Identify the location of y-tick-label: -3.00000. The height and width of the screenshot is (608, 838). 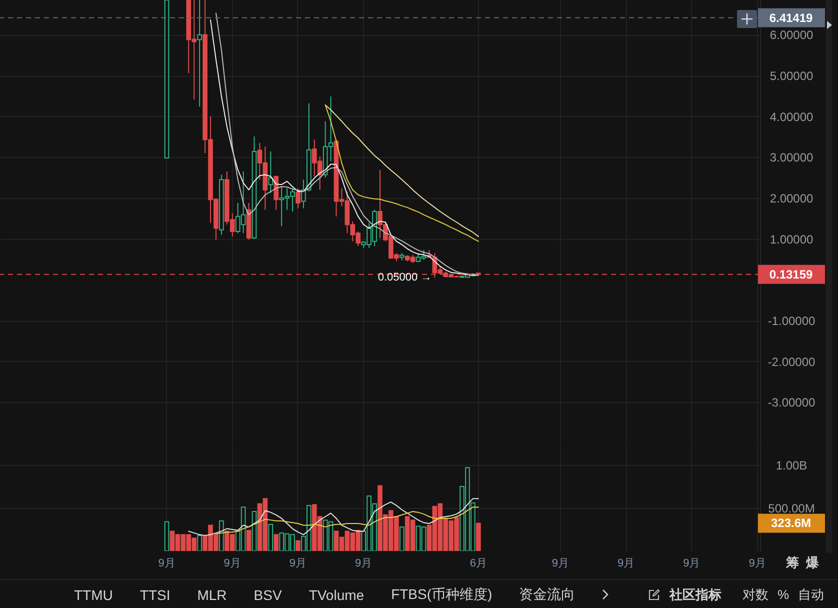
(792, 403).